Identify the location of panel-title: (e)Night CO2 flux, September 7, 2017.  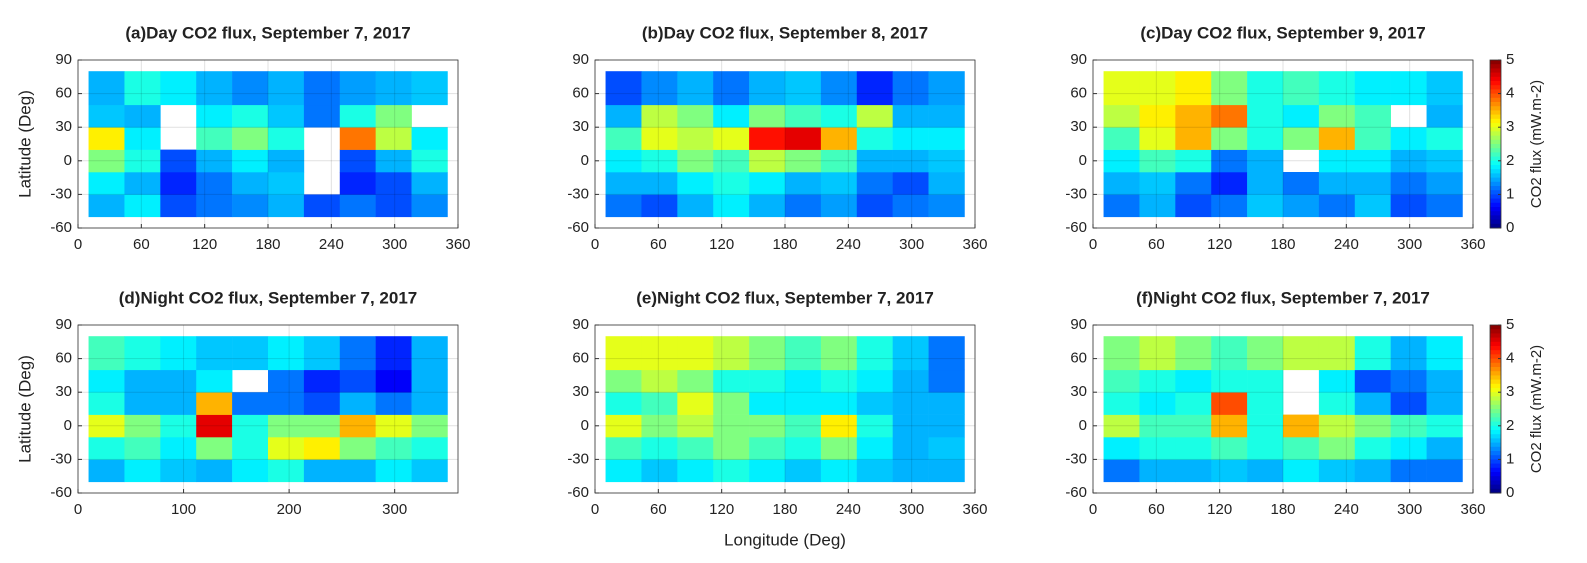
(785, 297).